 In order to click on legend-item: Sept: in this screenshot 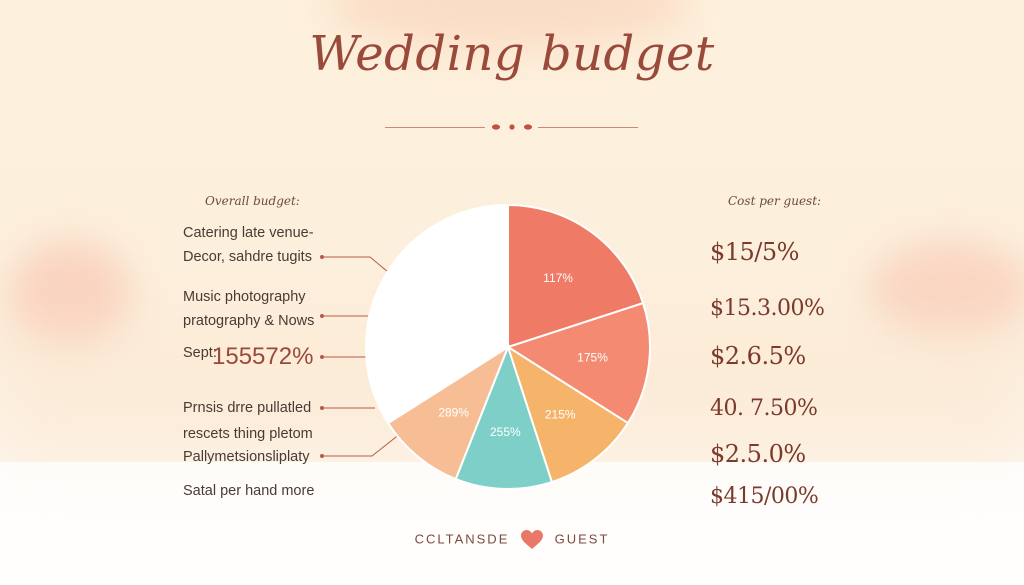, I will do `click(200, 353)`.